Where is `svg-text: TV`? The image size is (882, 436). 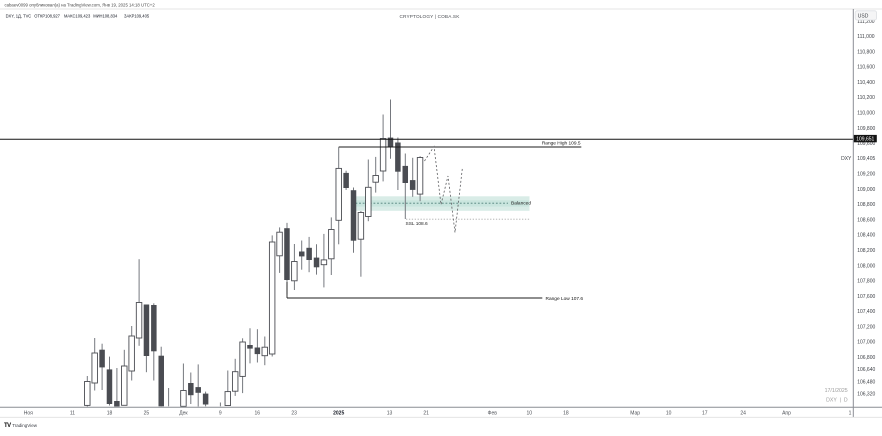
svg-text: TV is located at coordinates (7, 426).